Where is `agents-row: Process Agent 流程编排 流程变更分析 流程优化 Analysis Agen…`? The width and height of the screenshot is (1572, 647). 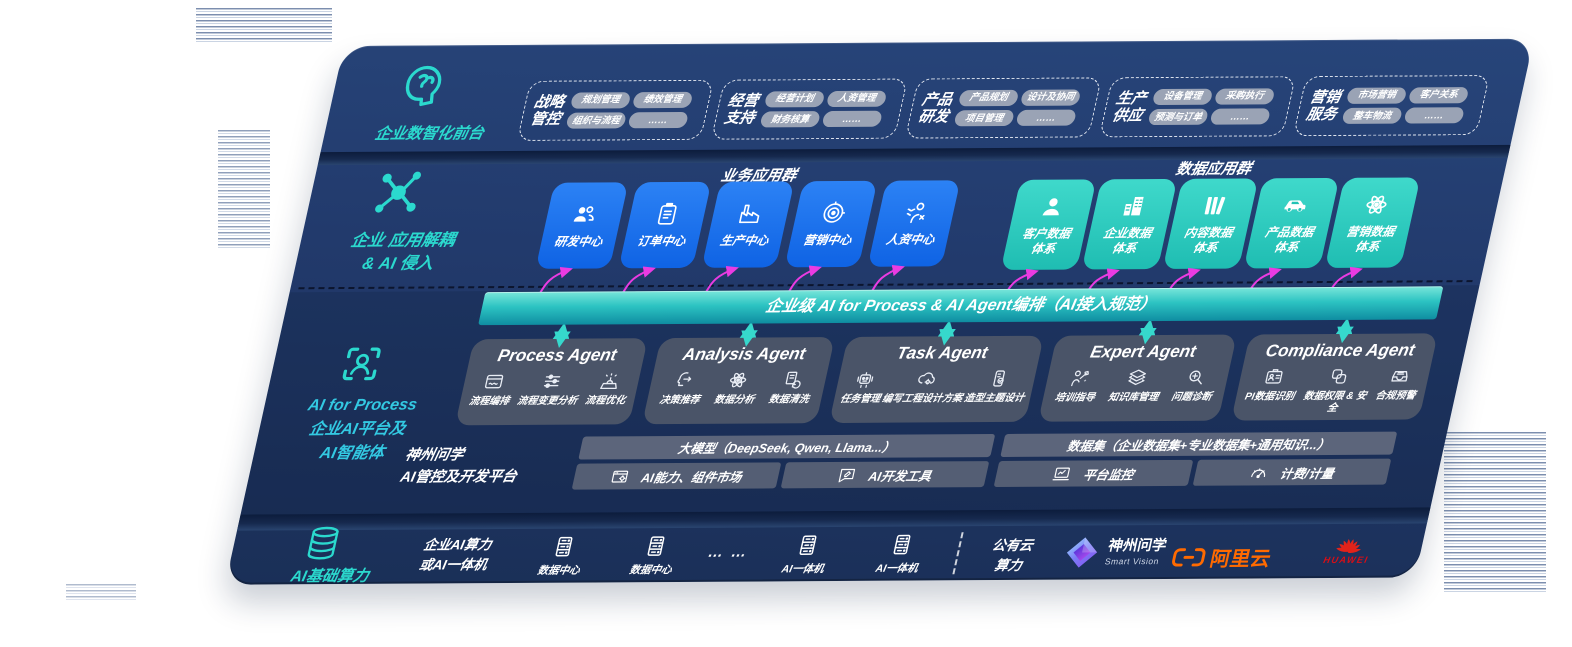 agents-row: Process Agent 流程编排 流程变更分析 流程优化 Analysis Agen… is located at coordinates (946, 379).